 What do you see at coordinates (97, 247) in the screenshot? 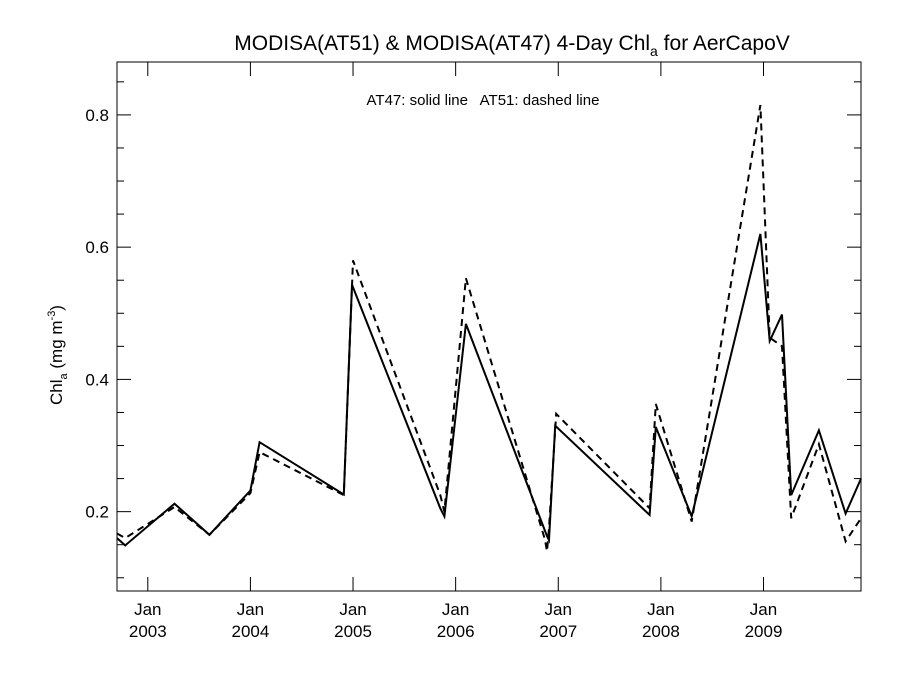
I see `y-tick-label: 0.6` at bounding box center [97, 247].